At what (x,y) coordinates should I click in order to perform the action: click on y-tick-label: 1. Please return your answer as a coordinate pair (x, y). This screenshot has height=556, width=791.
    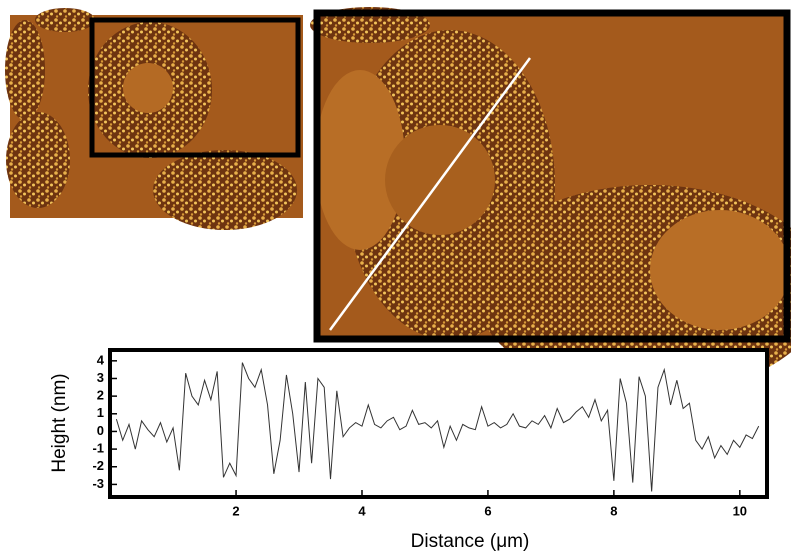
    Looking at the image, I should click on (100, 412).